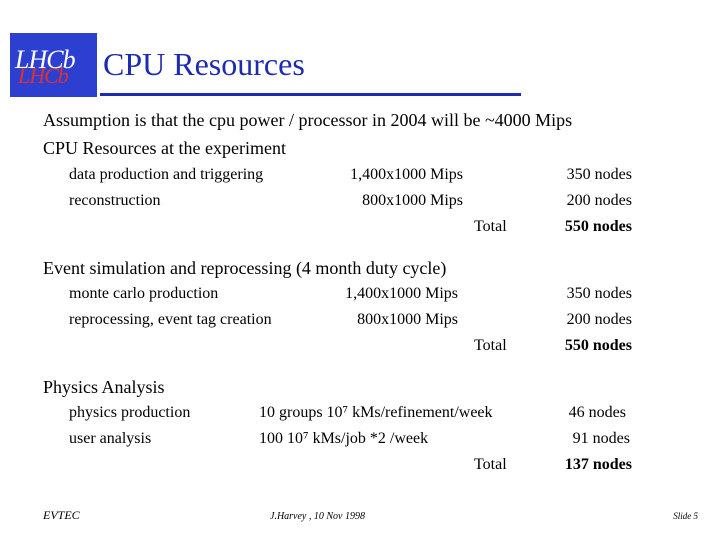 The width and height of the screenshot is (720, 540). Describe the element at coordinates (144, 293) in the screenshot. I see `row-label: monte carlo production` at that location.